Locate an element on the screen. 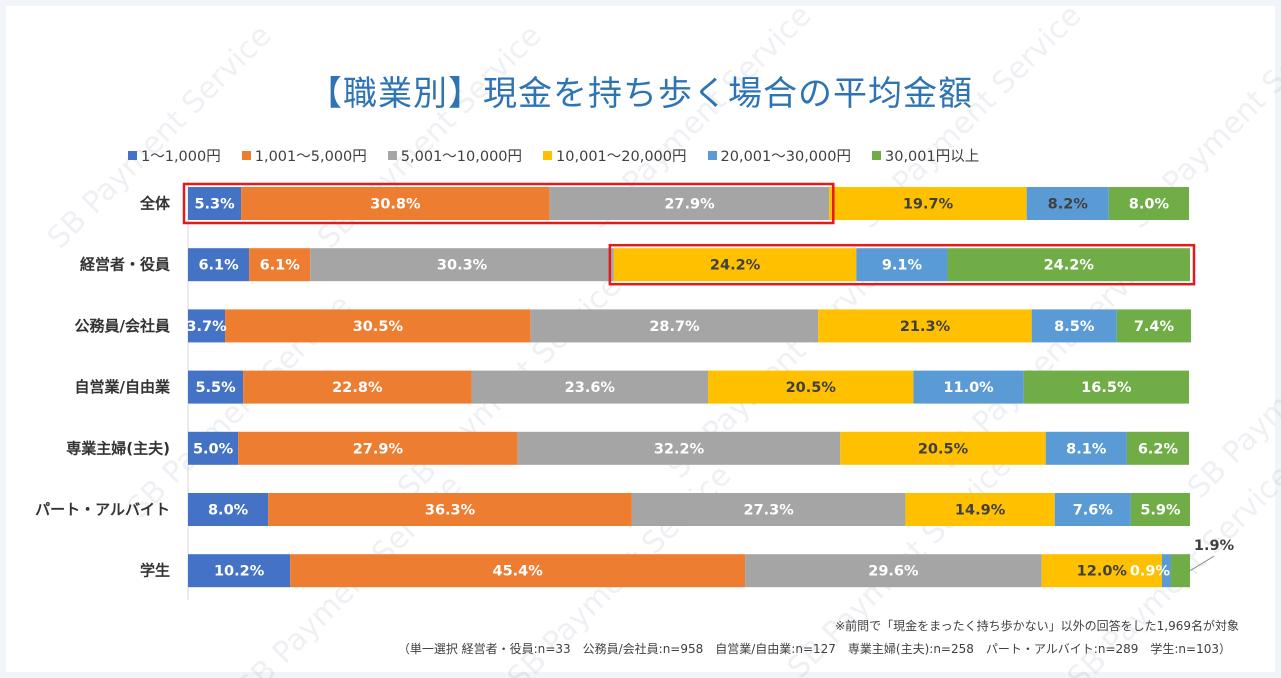 The height and width of the screenshot is (678, 1281). data-label: 5.3% is located at coordinates (214, 205).